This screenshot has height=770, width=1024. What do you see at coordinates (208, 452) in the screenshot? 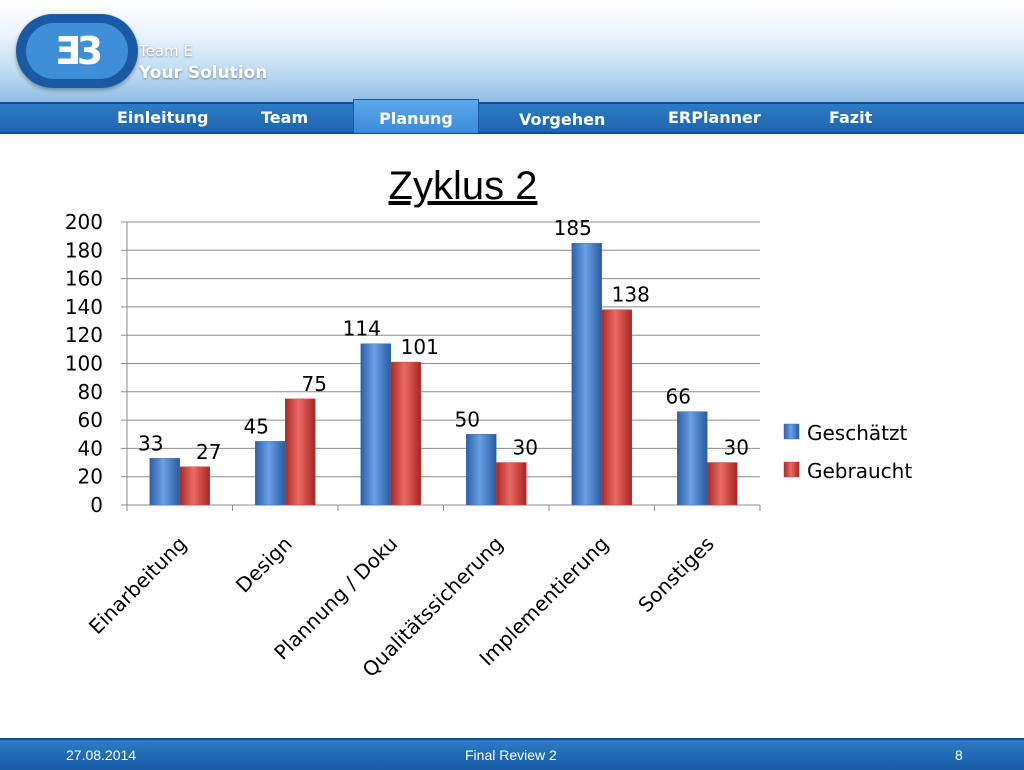
I see `data-label: 27` at bounding box center [208, 452].